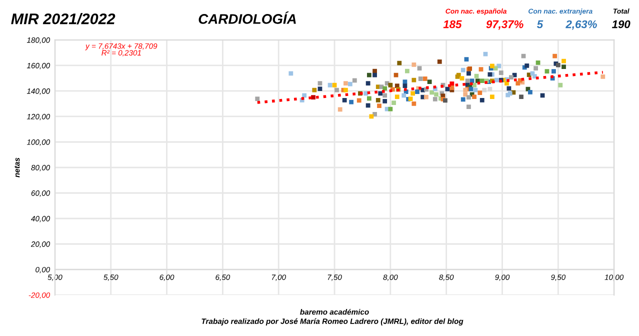  What do you see at coordinates (63, 18) in the screenshot?
I see `text: MIR 2021/2022` at bounding box center [63, 18].